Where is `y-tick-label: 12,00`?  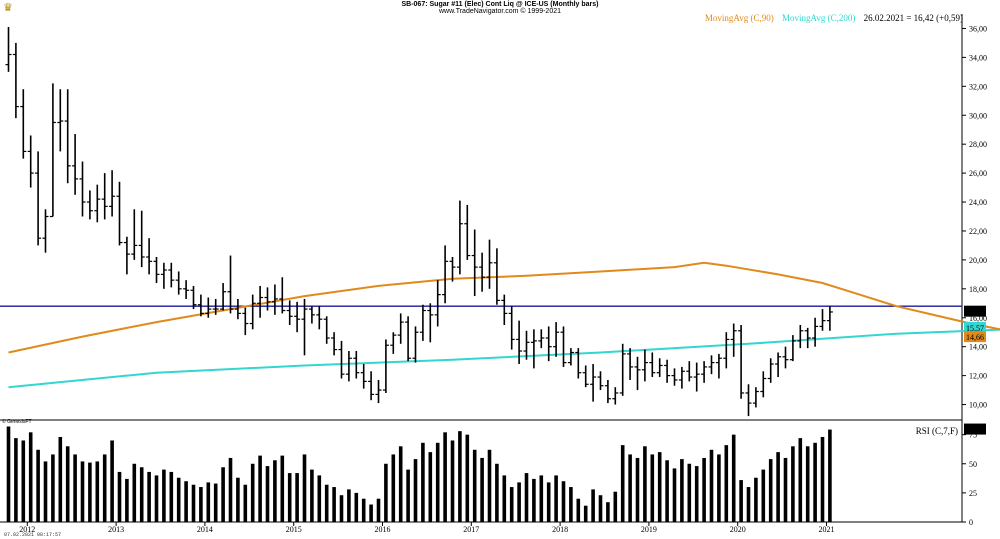 y-tick-label: 12,00 is located at coordinates (978, 376).